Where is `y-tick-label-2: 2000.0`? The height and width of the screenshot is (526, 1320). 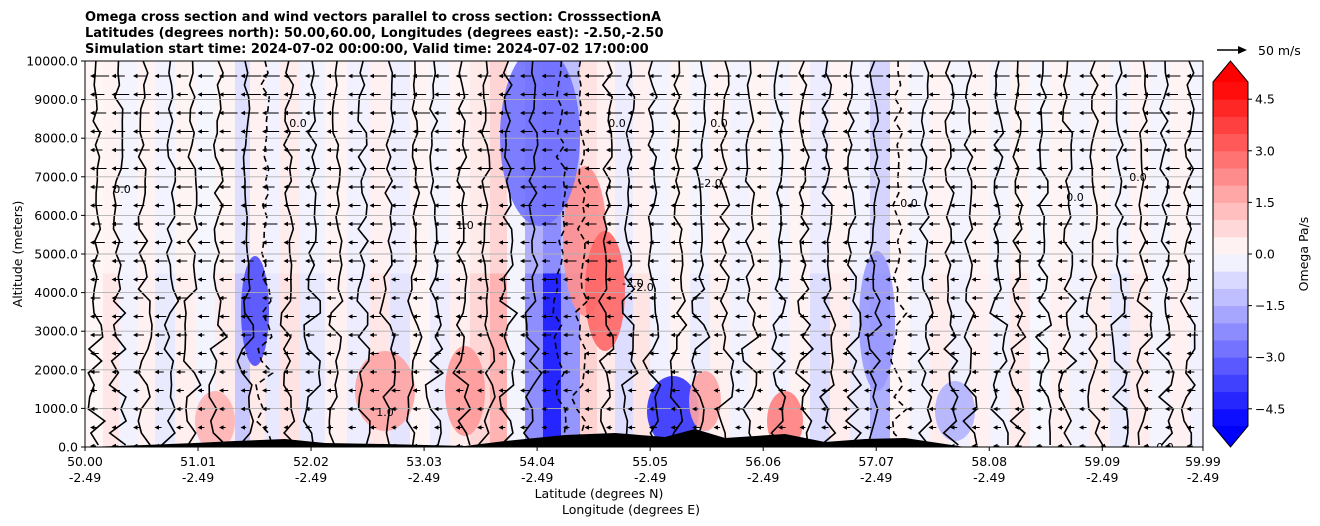 y-tick-label-2: 2000.0 is located at coordinates (56, 369).